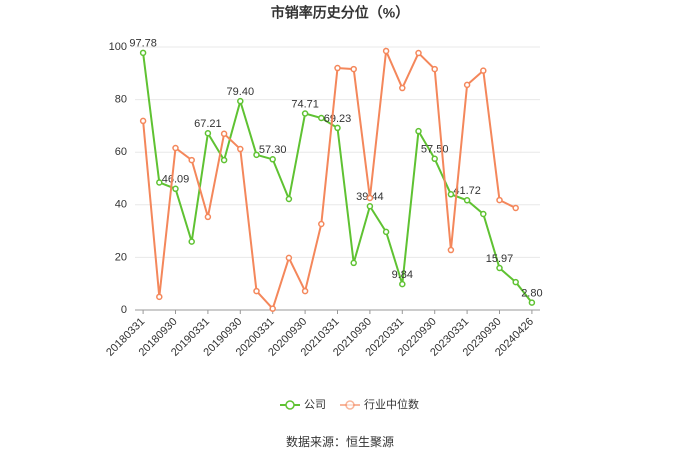  Describe the element at coordinates (124, 310) in the screenshot. I see `y-tick-label: 0` at that location.